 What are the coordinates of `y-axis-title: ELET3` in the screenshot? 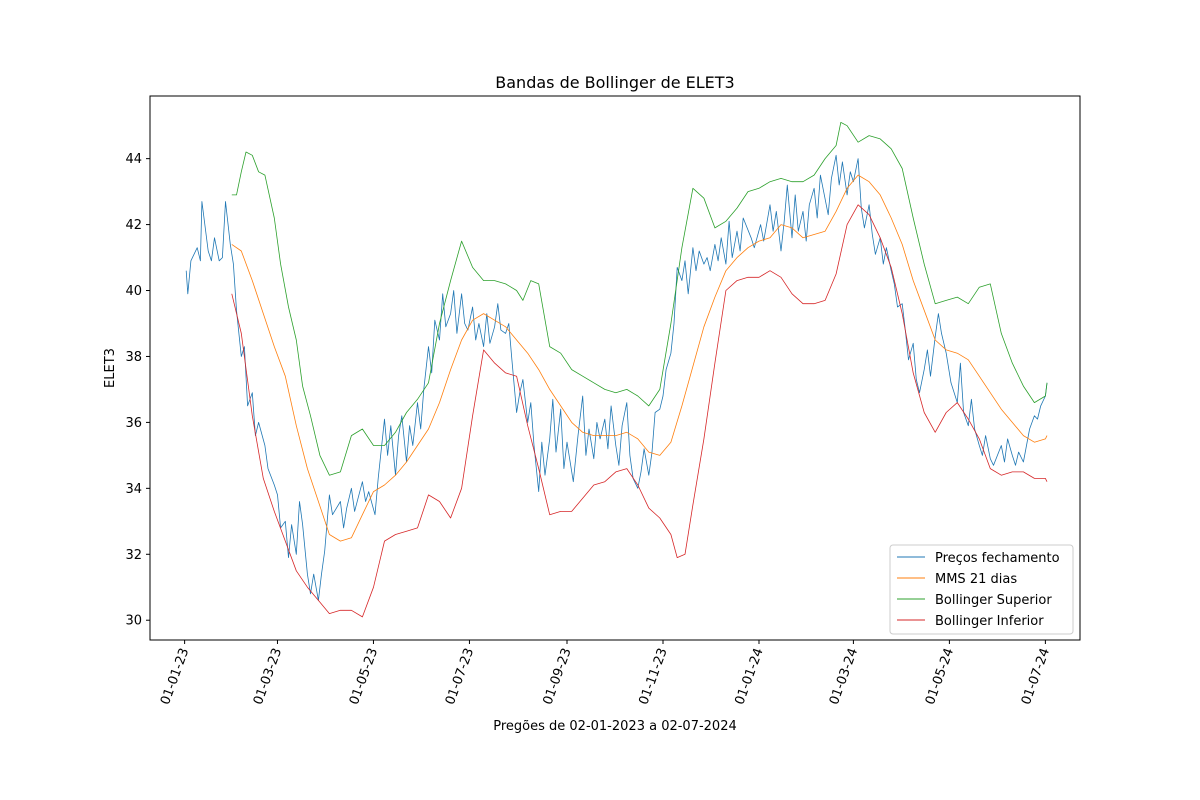 It's located at (110, 368).